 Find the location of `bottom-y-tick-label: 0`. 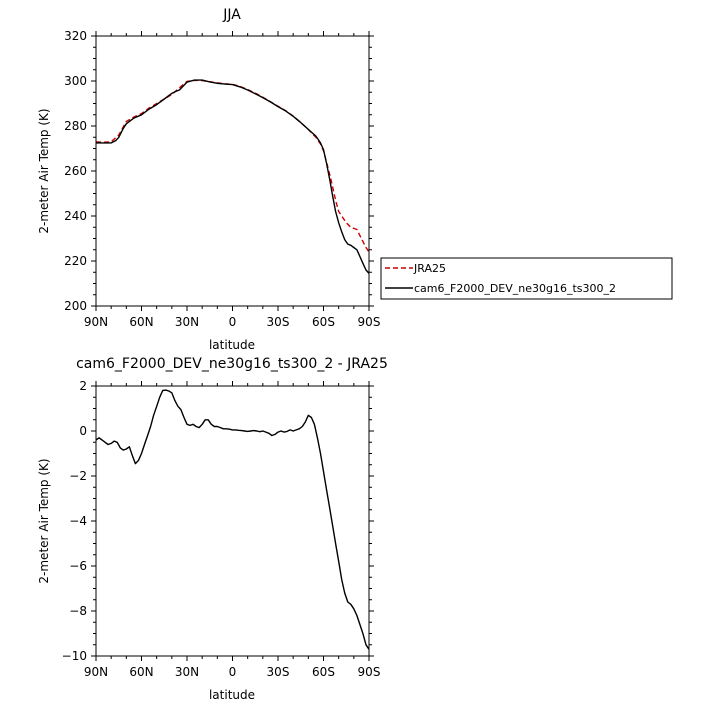

bottom-y-tick-label: 0 is located at coordinates (83, 431).